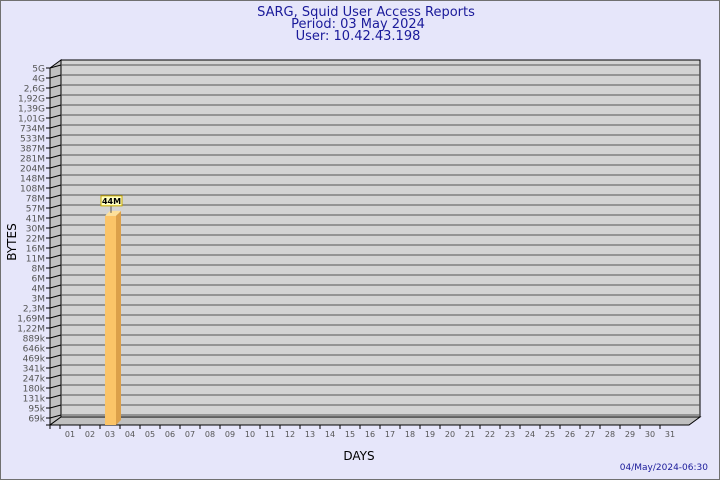 The height and width of the screenshot is (480, 720). I want to click on x-tick-label: 10, so click(250, 434).